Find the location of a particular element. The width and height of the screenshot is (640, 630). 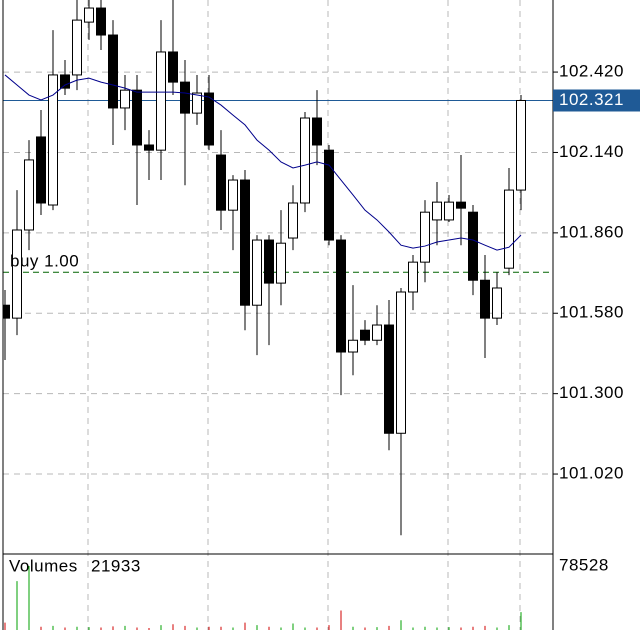

y-tick-label: 101.300 is located at coordinates (591, 392).